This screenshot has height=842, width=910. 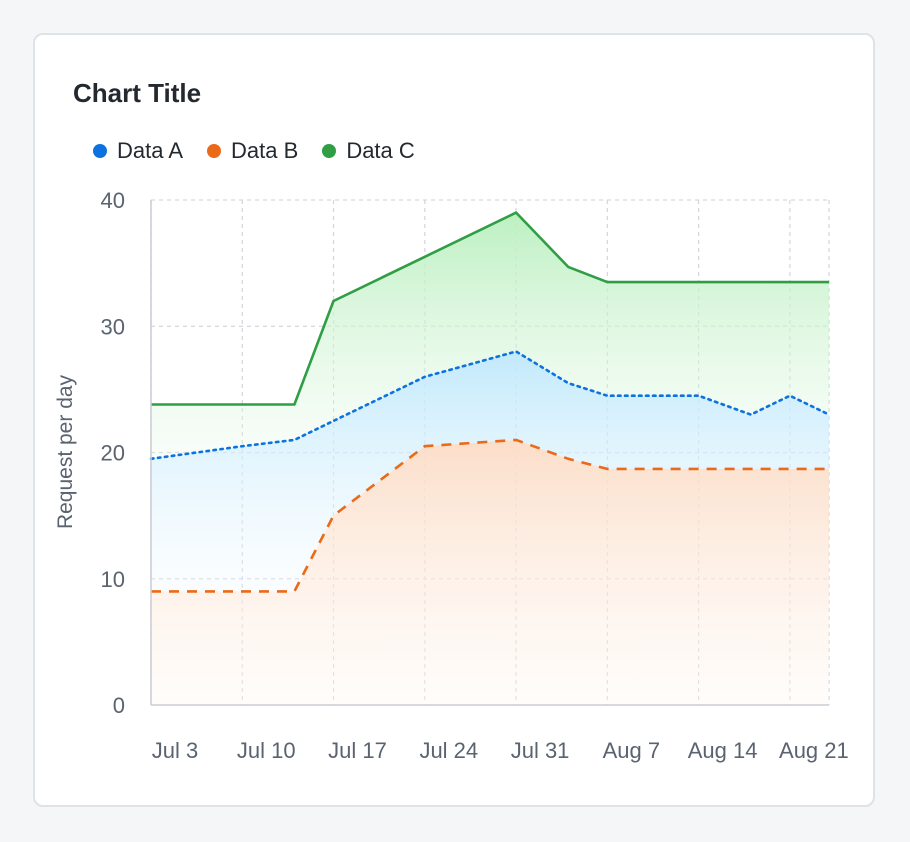 I want to click on y-tick-label: 10, so click(x=113, y=579).